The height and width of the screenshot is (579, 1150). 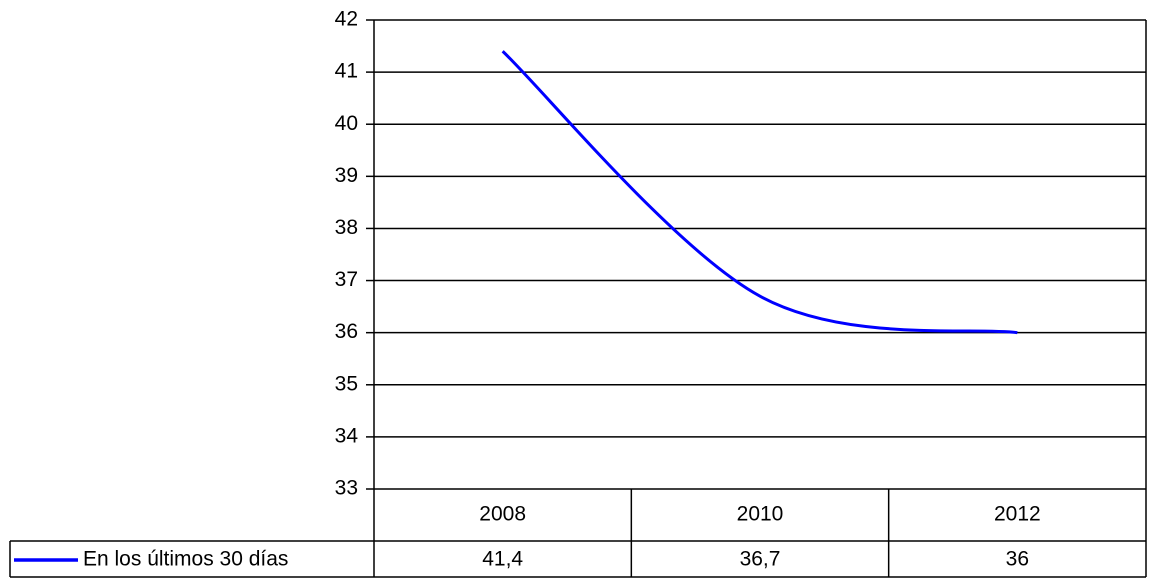 What do you see at coordinates (760, 514) in the screenshot?
I see `x-tick-label: 2010` at bounding box center [760, 514].